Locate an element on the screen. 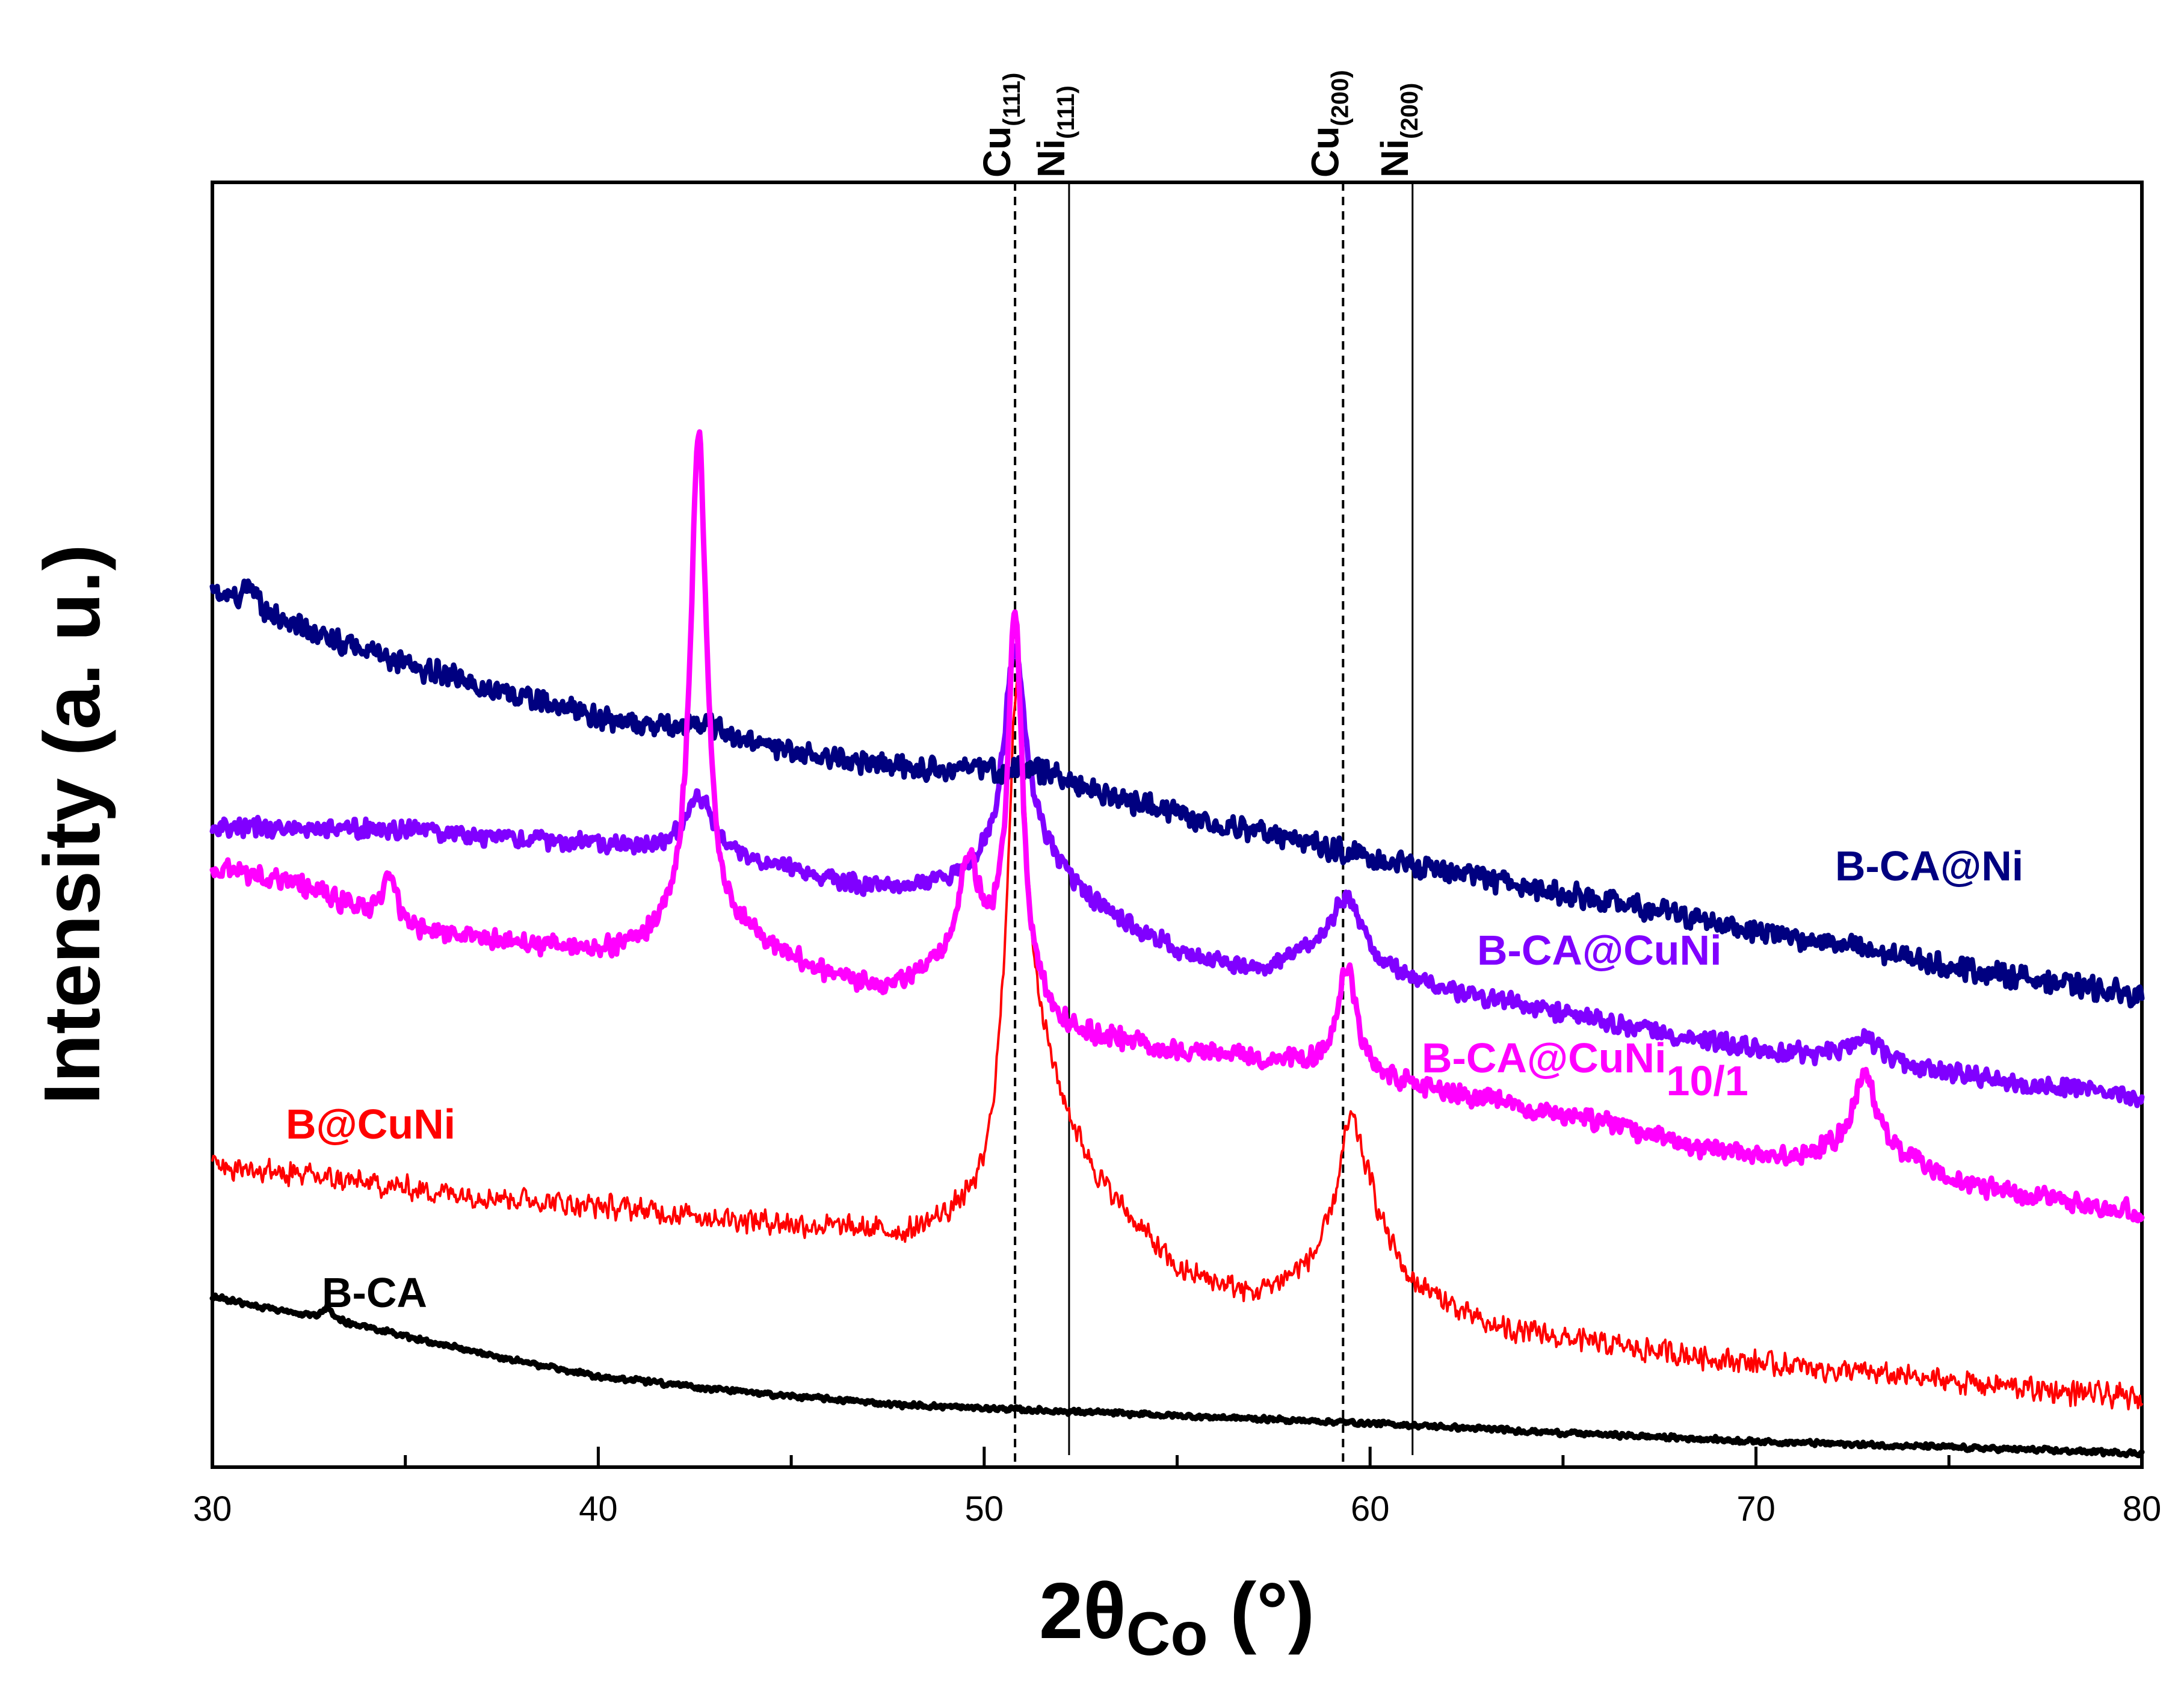  x-tick-label: 40 is located at coordinates (599, 1509).